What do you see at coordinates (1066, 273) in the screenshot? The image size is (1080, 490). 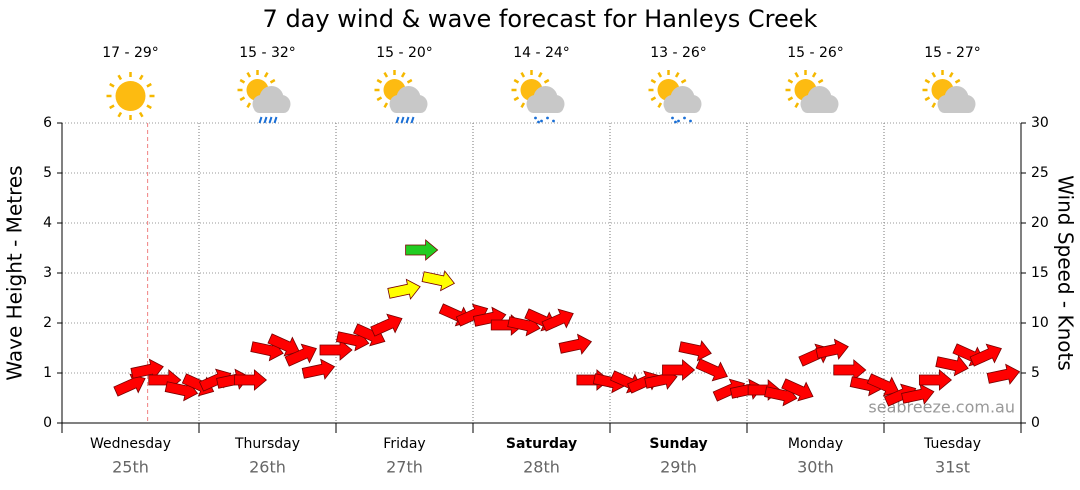 I see `y2-axis-title: Wind Speed - Knots` at bounding box center [1066, 273].